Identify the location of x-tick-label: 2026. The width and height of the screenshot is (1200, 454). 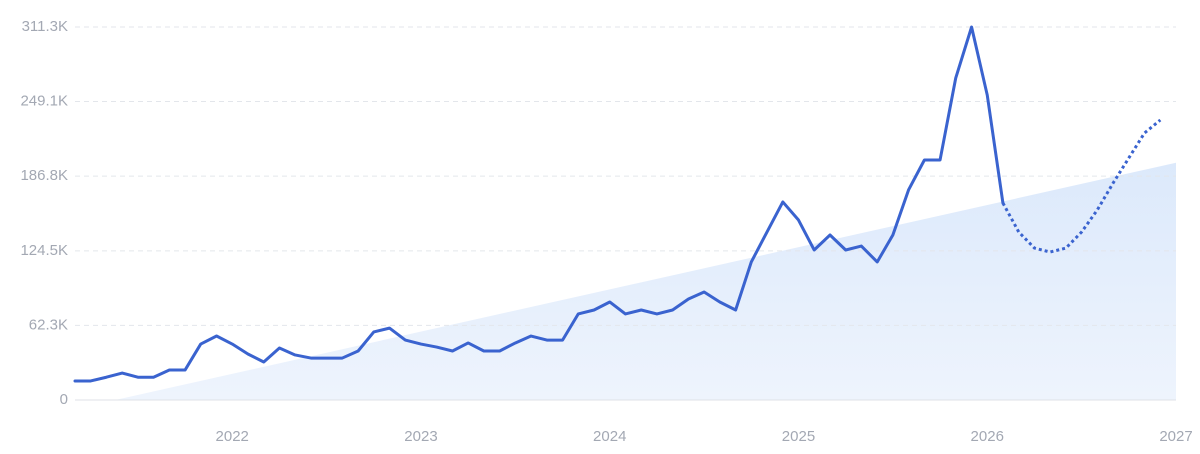
(987, 436).